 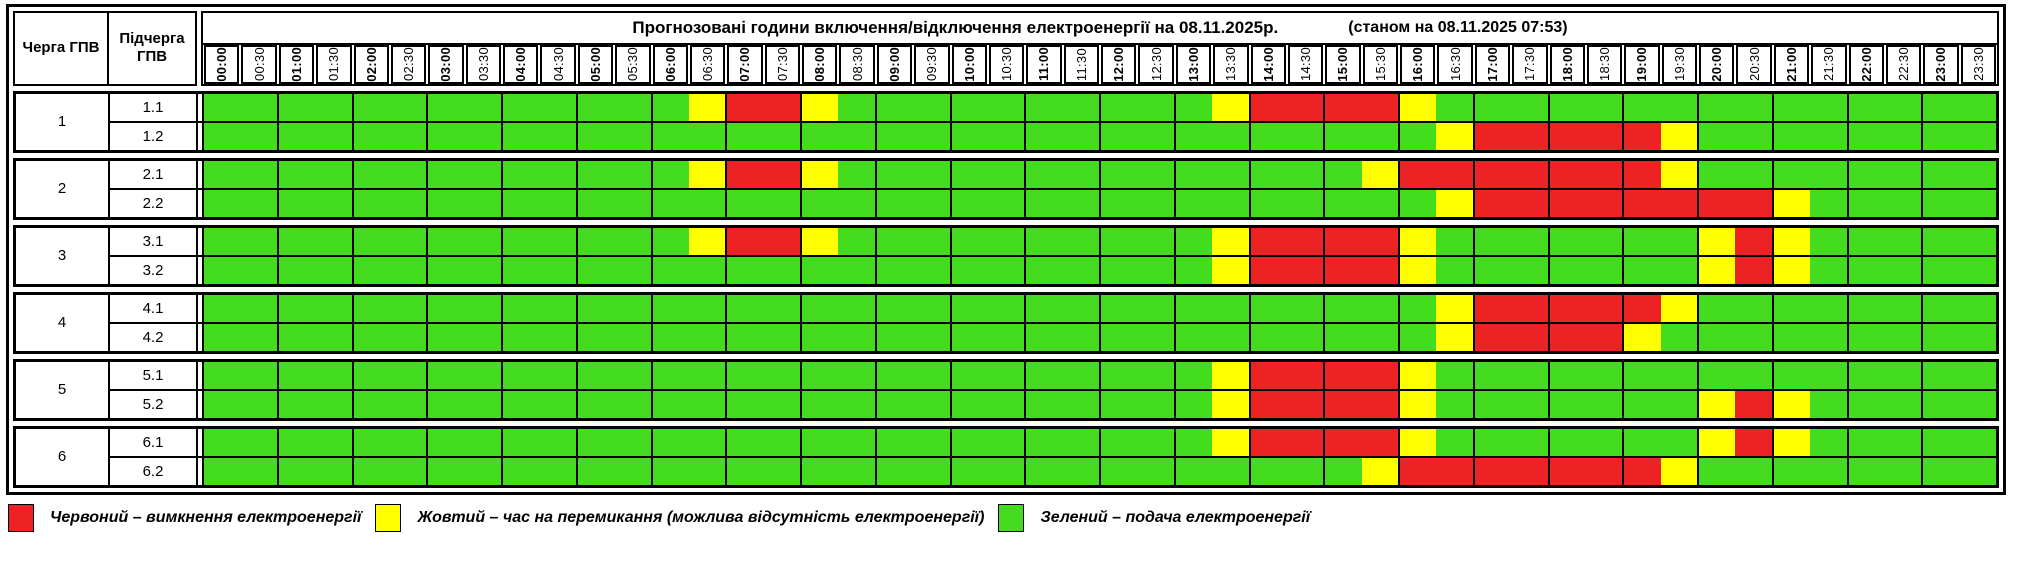 What do you see at coordinates (1342, 174) in the screenshot?
I see `slot-2.1-15:00` at bounding box center [1342, 174].